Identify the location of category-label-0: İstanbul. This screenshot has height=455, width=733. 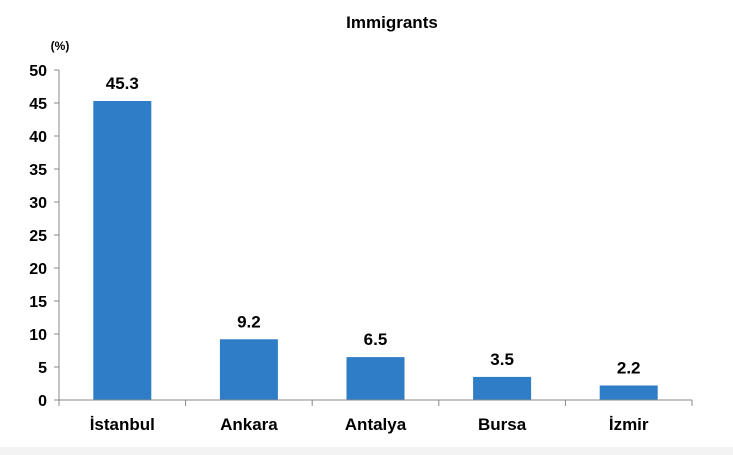
(122, 424).